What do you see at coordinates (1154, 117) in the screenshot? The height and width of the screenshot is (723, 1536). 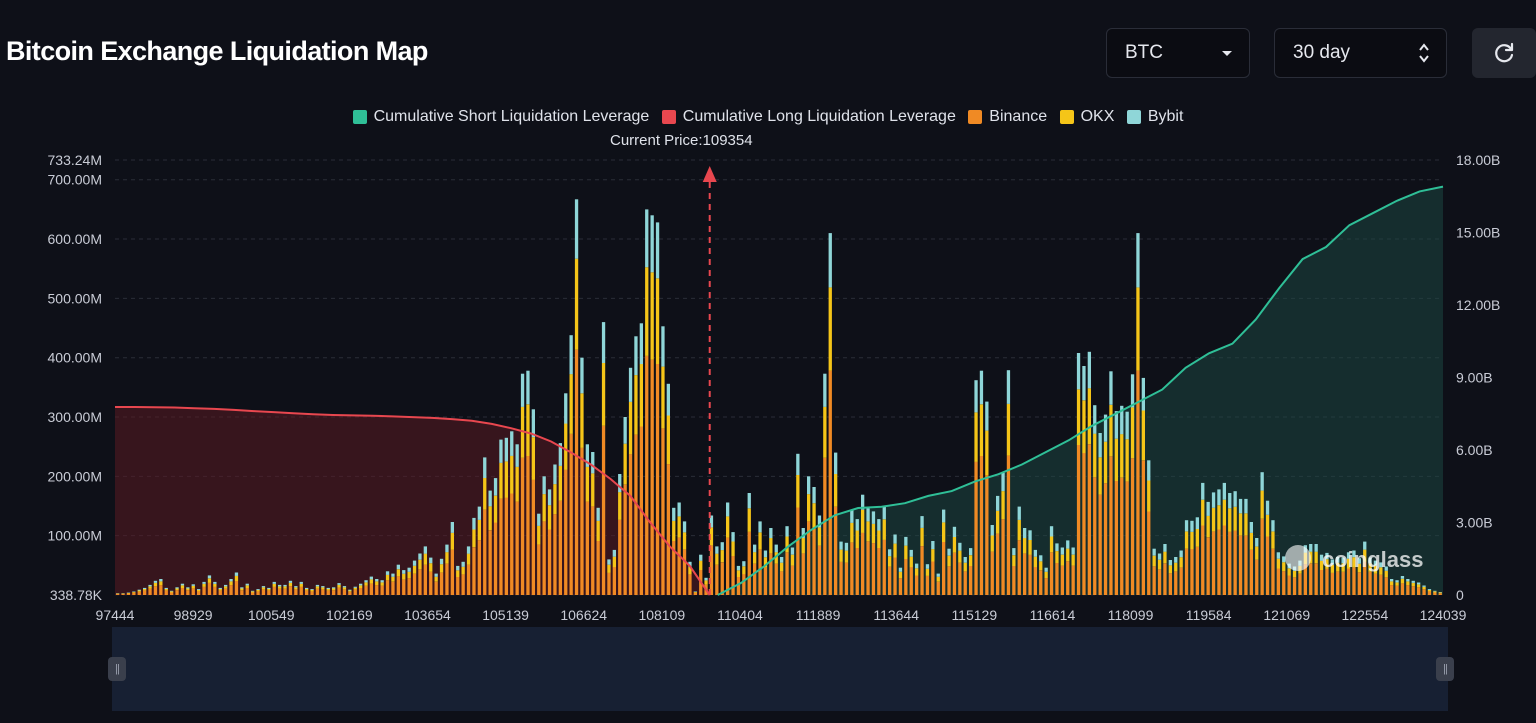 I see `legend-item-bybit: Bybit` at bounding box center [1154, 117].